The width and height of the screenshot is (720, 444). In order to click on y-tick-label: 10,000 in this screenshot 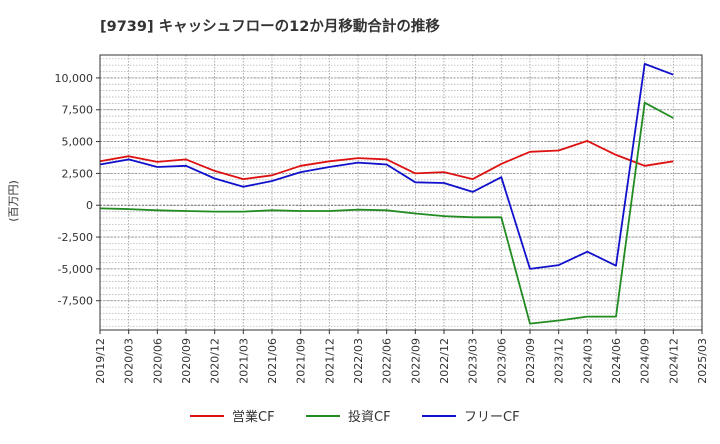, I will do `click(74, 78)`.